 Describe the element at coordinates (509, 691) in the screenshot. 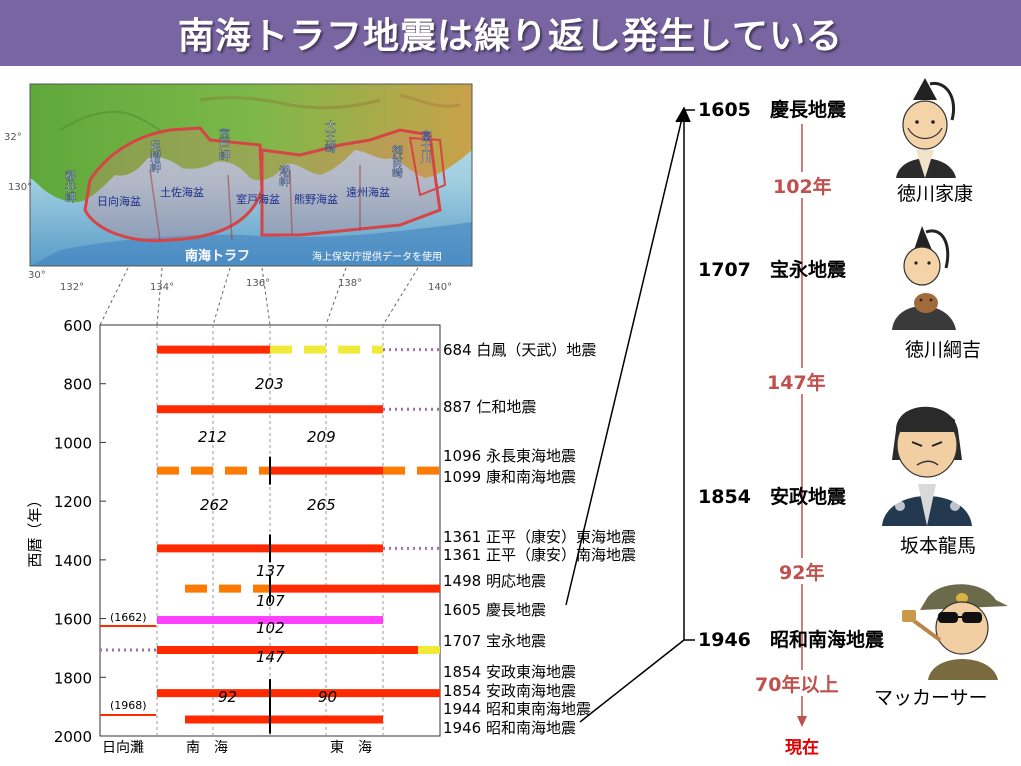

I see `event-label-1854: 1854 安政南海地震` at that location.